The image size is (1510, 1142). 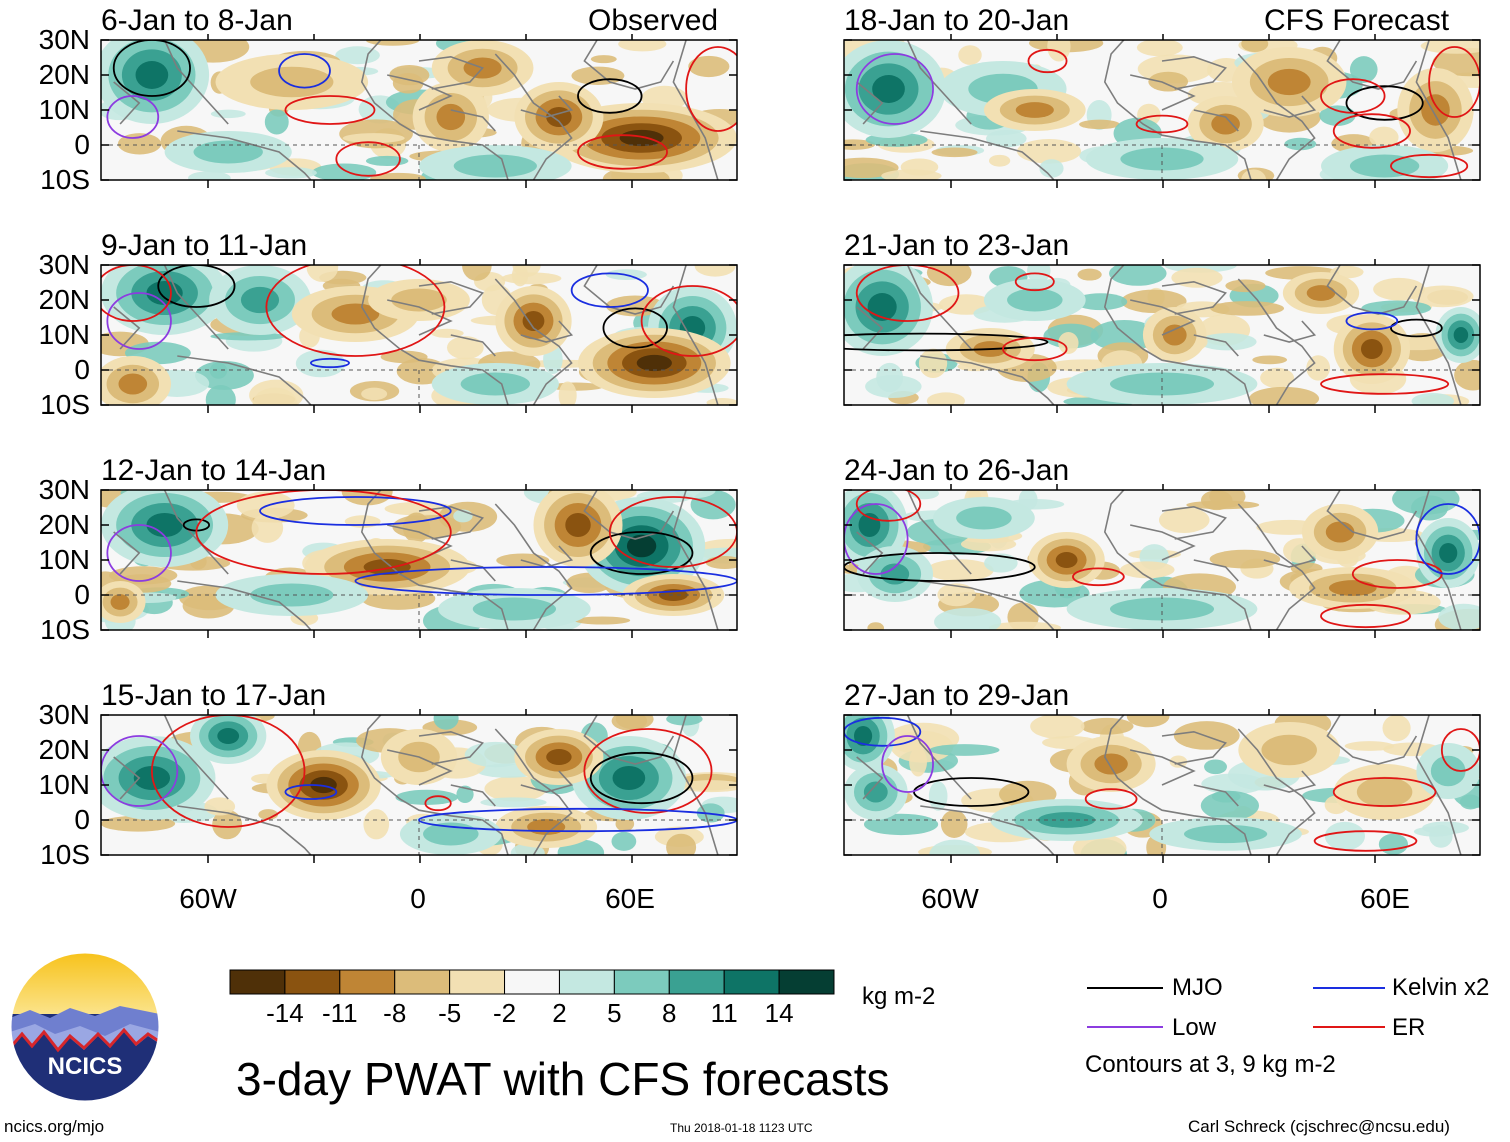 What do you see at coordinates (957, 20) in the screenshot?
I see `panel-title-5: 18-Jan to 20-Jan` at bounding box center [957, 20].